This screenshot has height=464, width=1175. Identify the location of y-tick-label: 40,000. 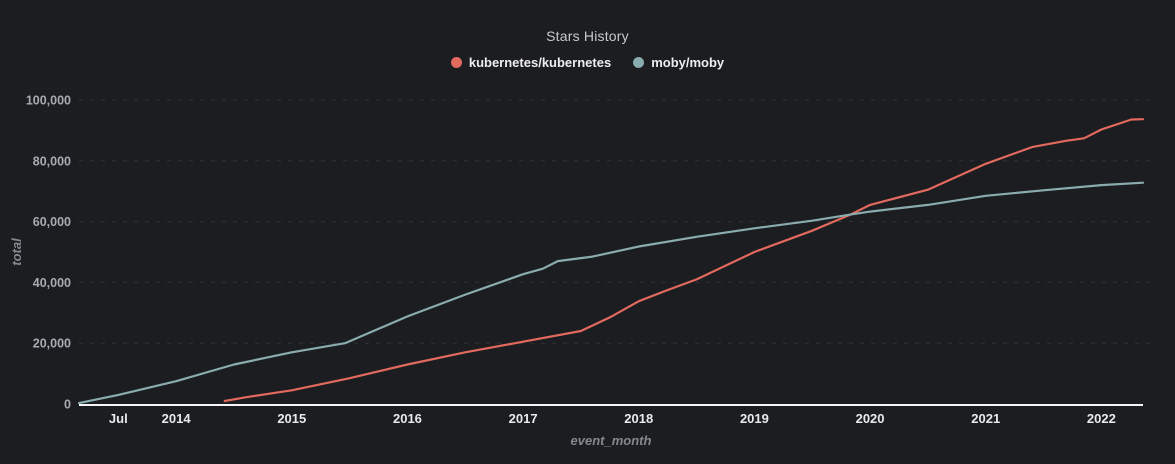
(52, 283).